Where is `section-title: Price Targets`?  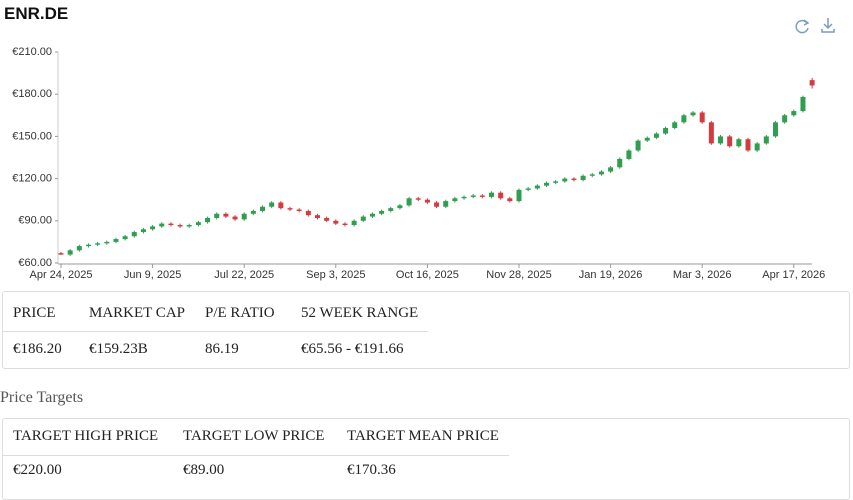 section-title: Price Targets is located at coordinates (42, 397).